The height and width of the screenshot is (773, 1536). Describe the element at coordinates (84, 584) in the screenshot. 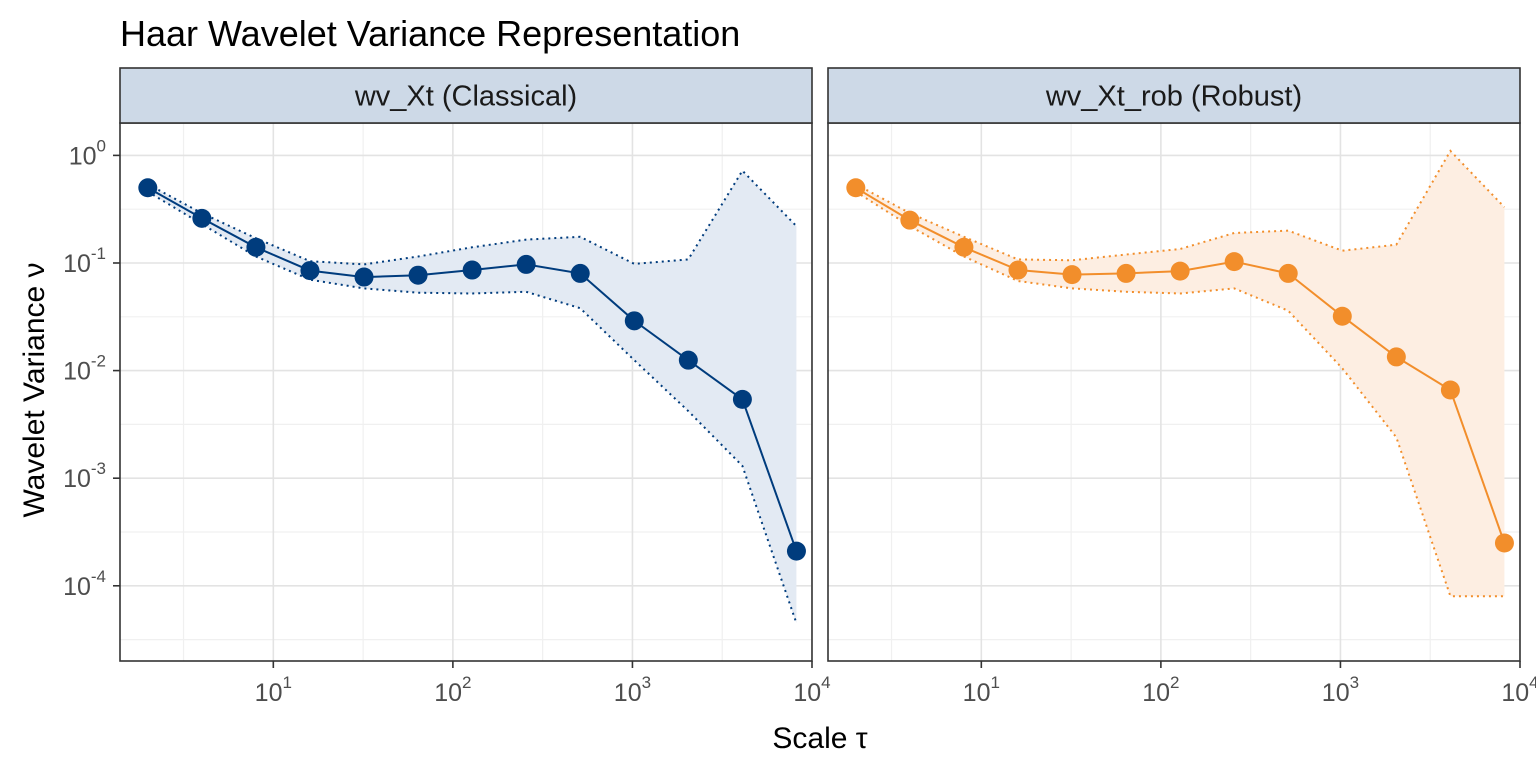

I see `y-tick-label: 10⁻⁴` at that location.